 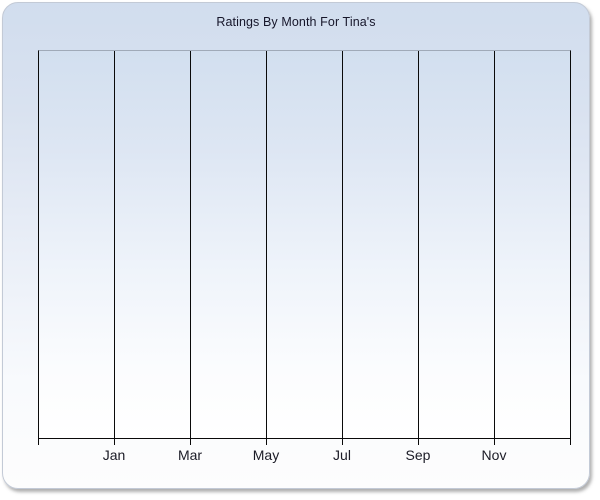 What do you see at coordinates (418, 455) in the screenshot?
I see `x-axis-label: Sep` at bounding box center [418, 455].